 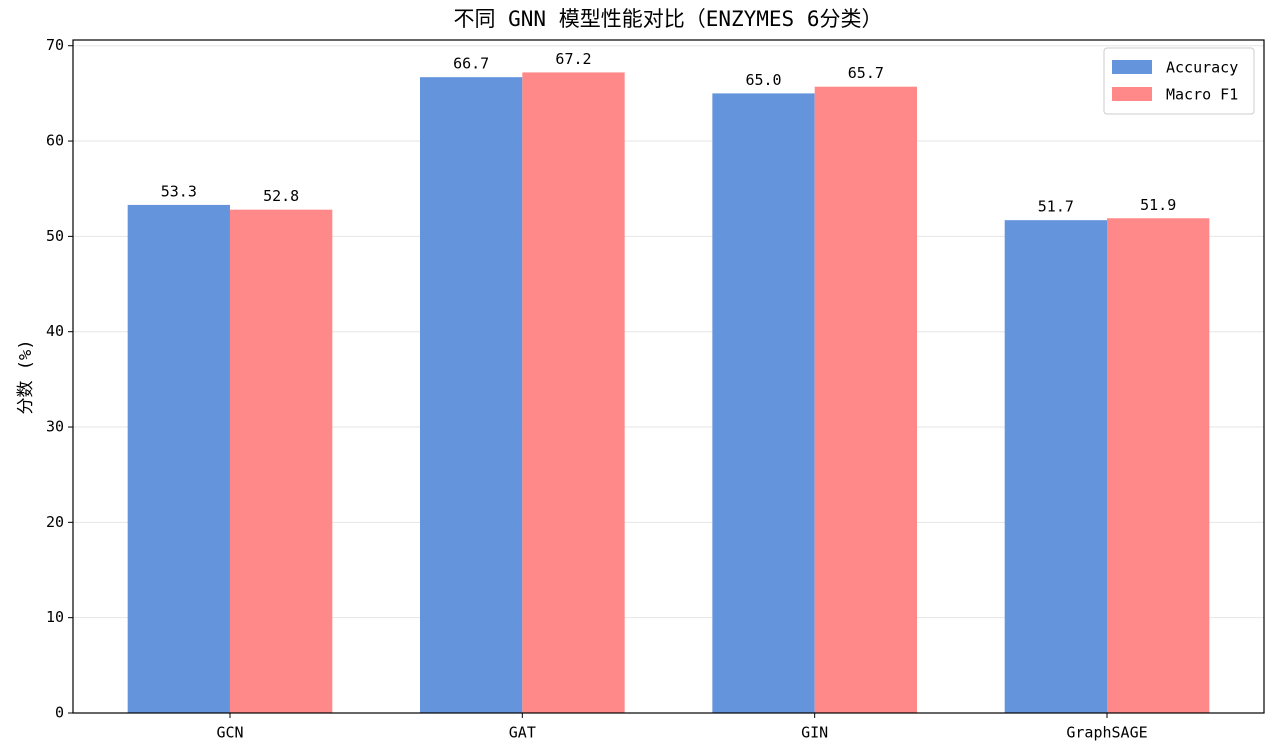 I want to click on y-tick-label: 20, so click(x=55, y=522).